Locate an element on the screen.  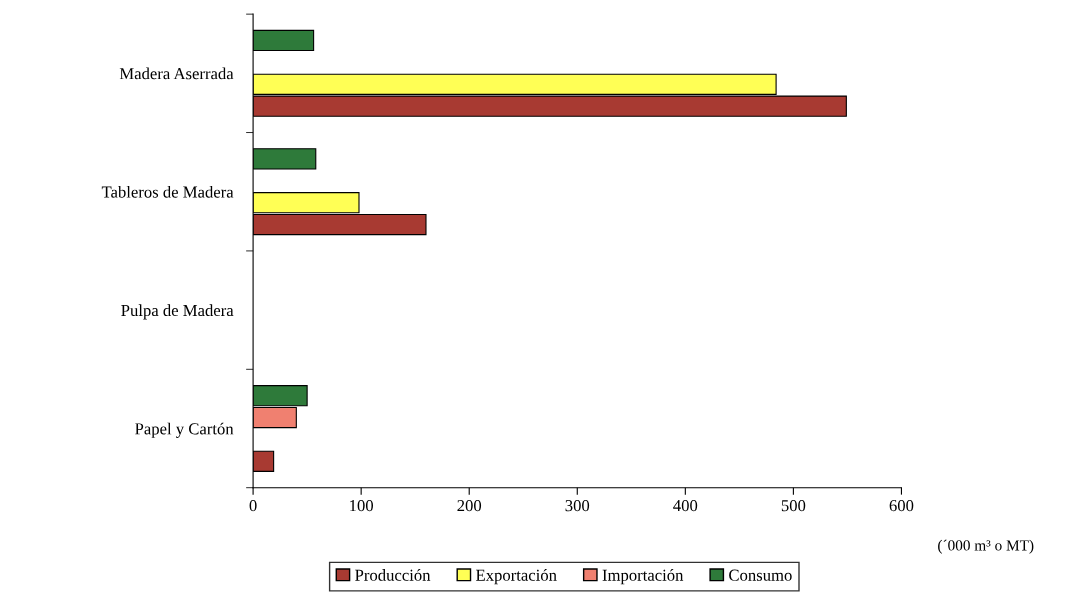
y-tick-label: Madera Aserrada is located at coordinates (176, 73).